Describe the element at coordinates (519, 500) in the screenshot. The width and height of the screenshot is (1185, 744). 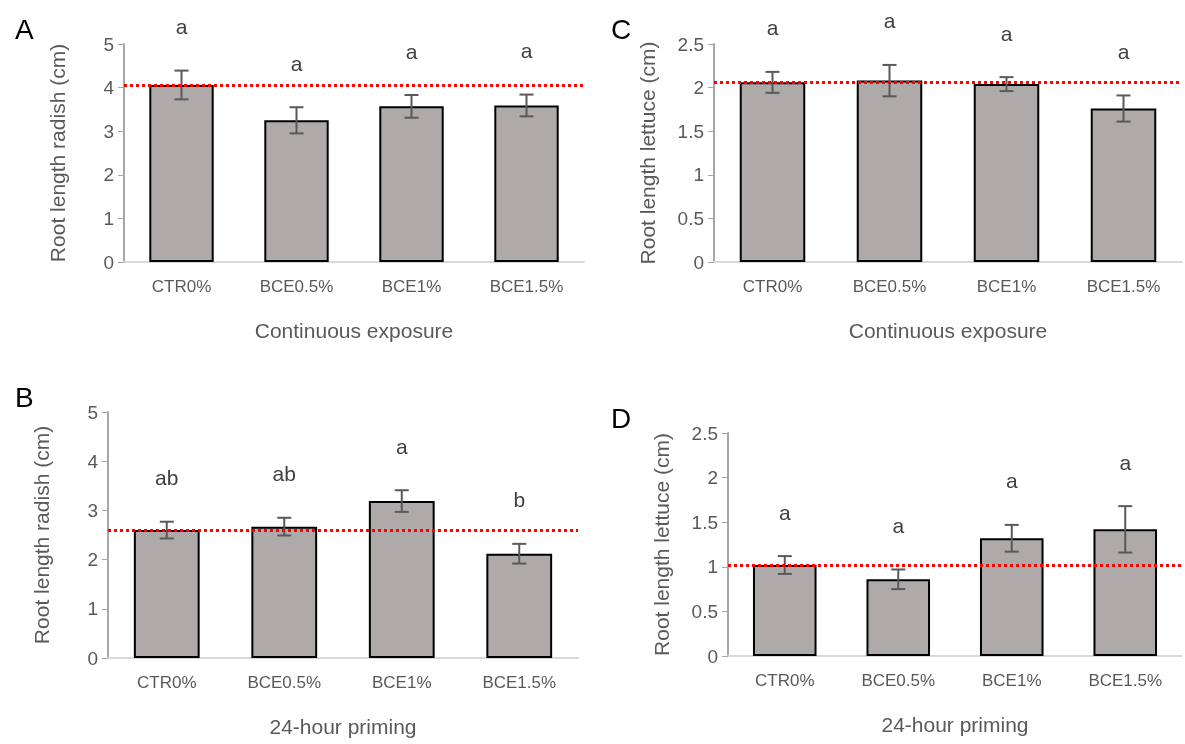
I see `annotation: b` at that location.